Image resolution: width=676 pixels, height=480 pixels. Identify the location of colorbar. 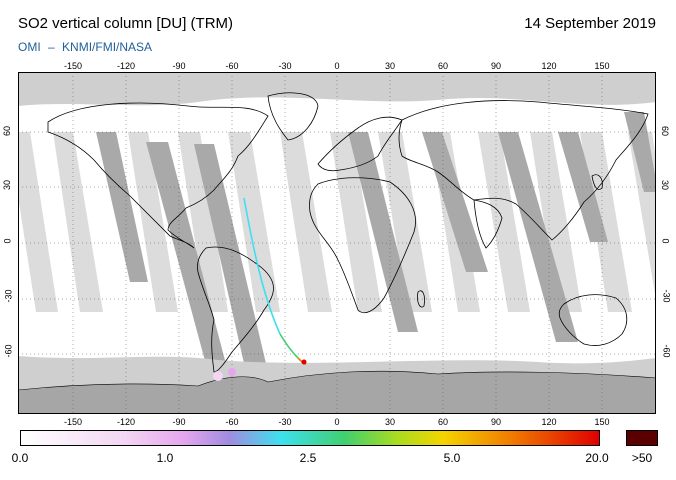
(310, 438).